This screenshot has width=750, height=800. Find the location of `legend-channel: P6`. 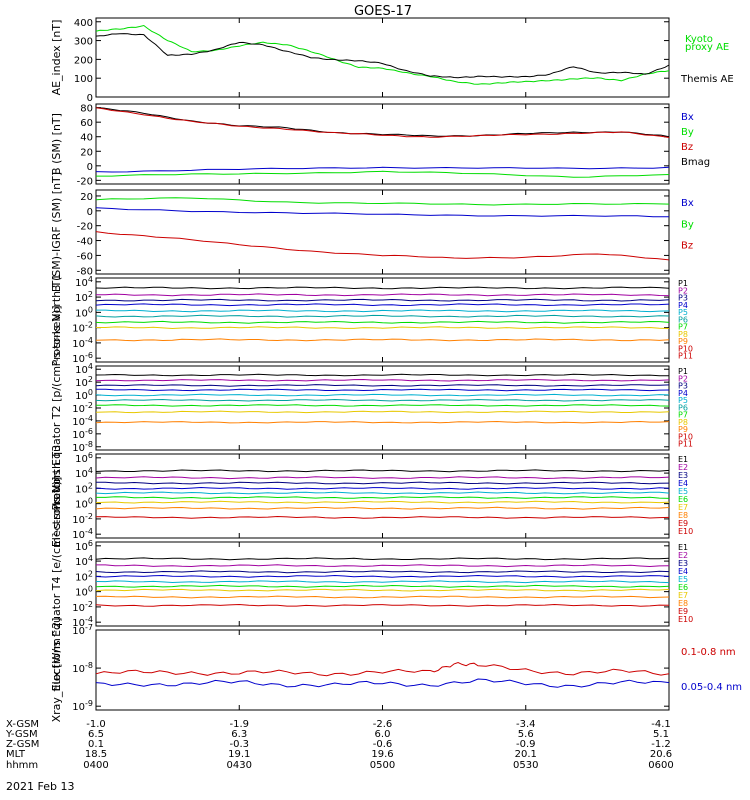

legend-channel: P6 is located at coordinates (683, 319).